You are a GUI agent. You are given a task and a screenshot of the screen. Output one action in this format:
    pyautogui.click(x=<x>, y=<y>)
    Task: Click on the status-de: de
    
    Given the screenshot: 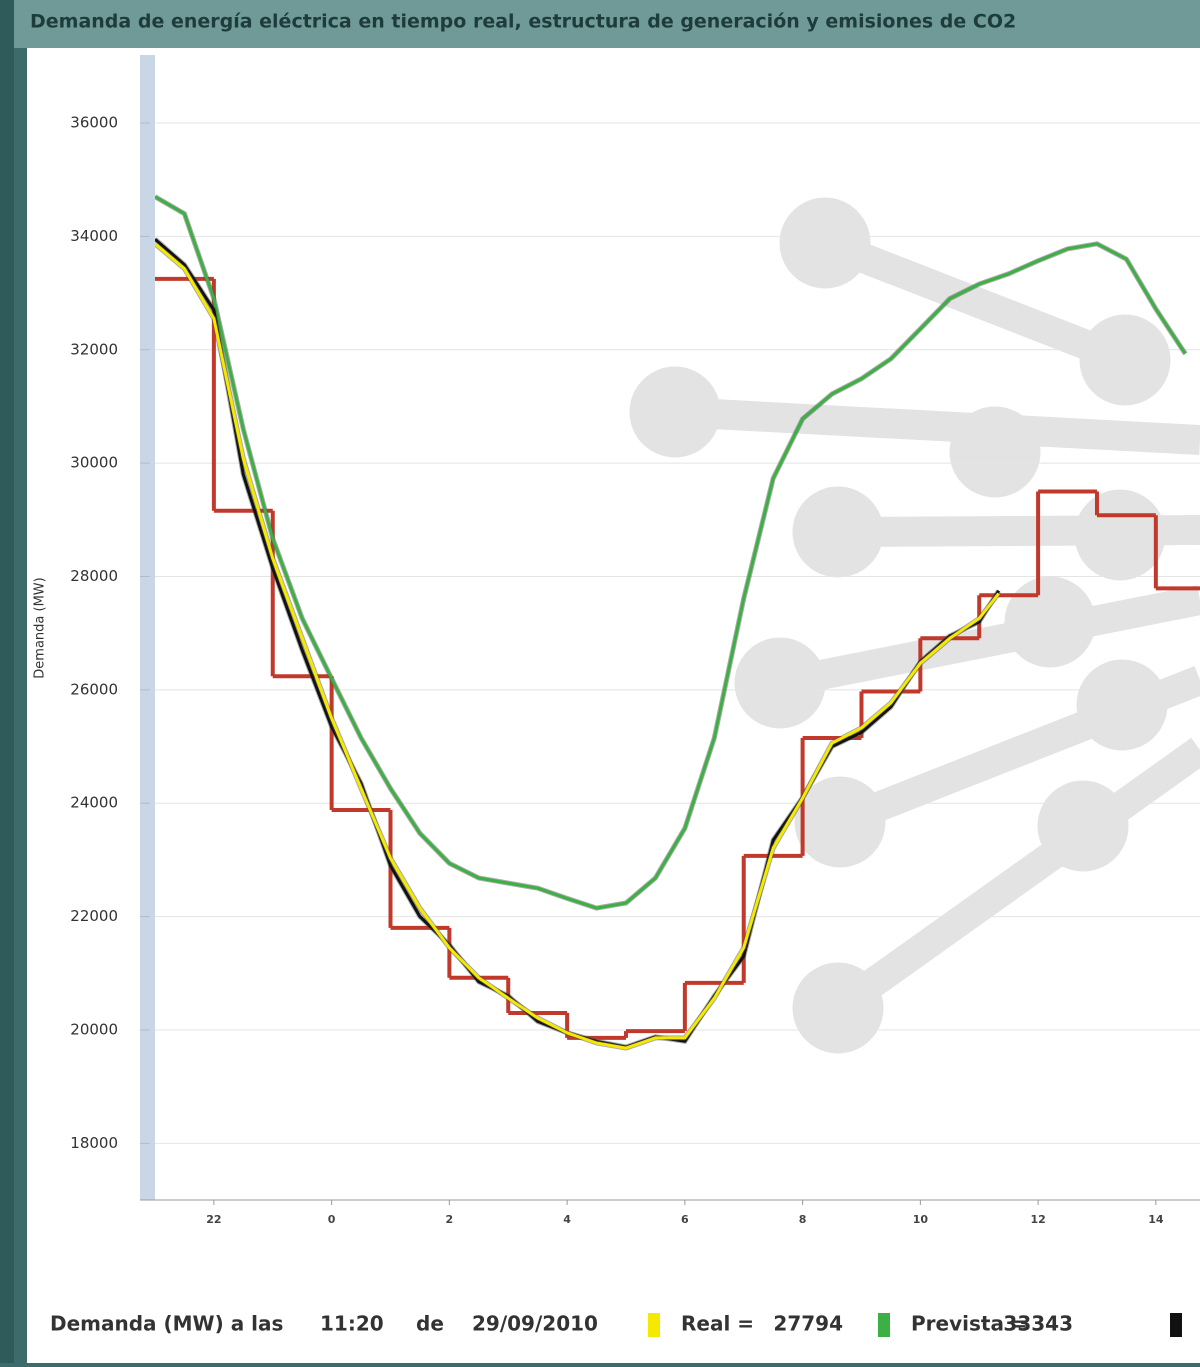 What is the action you would take?
    pyautogui.click(x=430, y=1324)
    